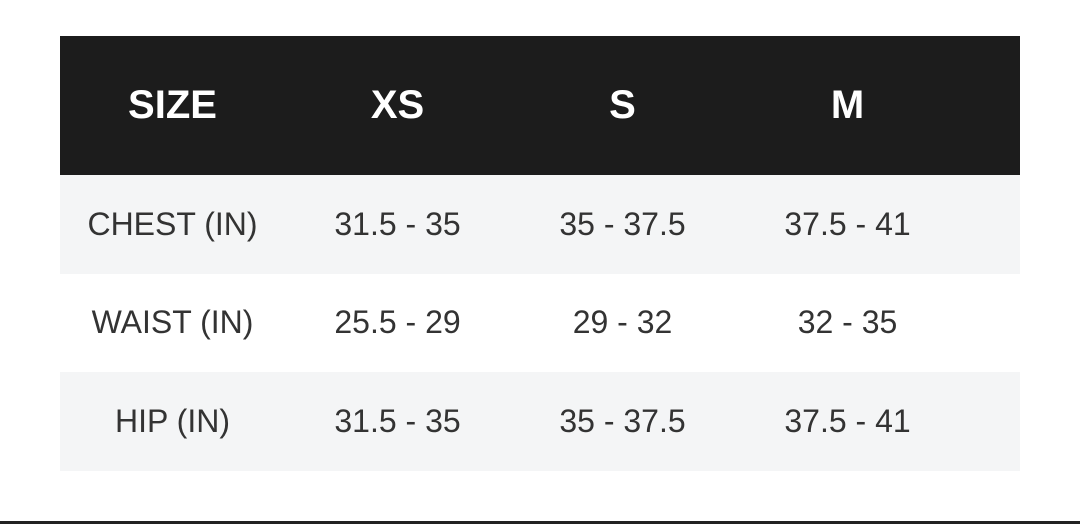 The height and width of the screenshot is (528, 1080). Describe the element at coordinates (622, 322) in the screenshot. I see `cell-value: 29 - 32` at that location.